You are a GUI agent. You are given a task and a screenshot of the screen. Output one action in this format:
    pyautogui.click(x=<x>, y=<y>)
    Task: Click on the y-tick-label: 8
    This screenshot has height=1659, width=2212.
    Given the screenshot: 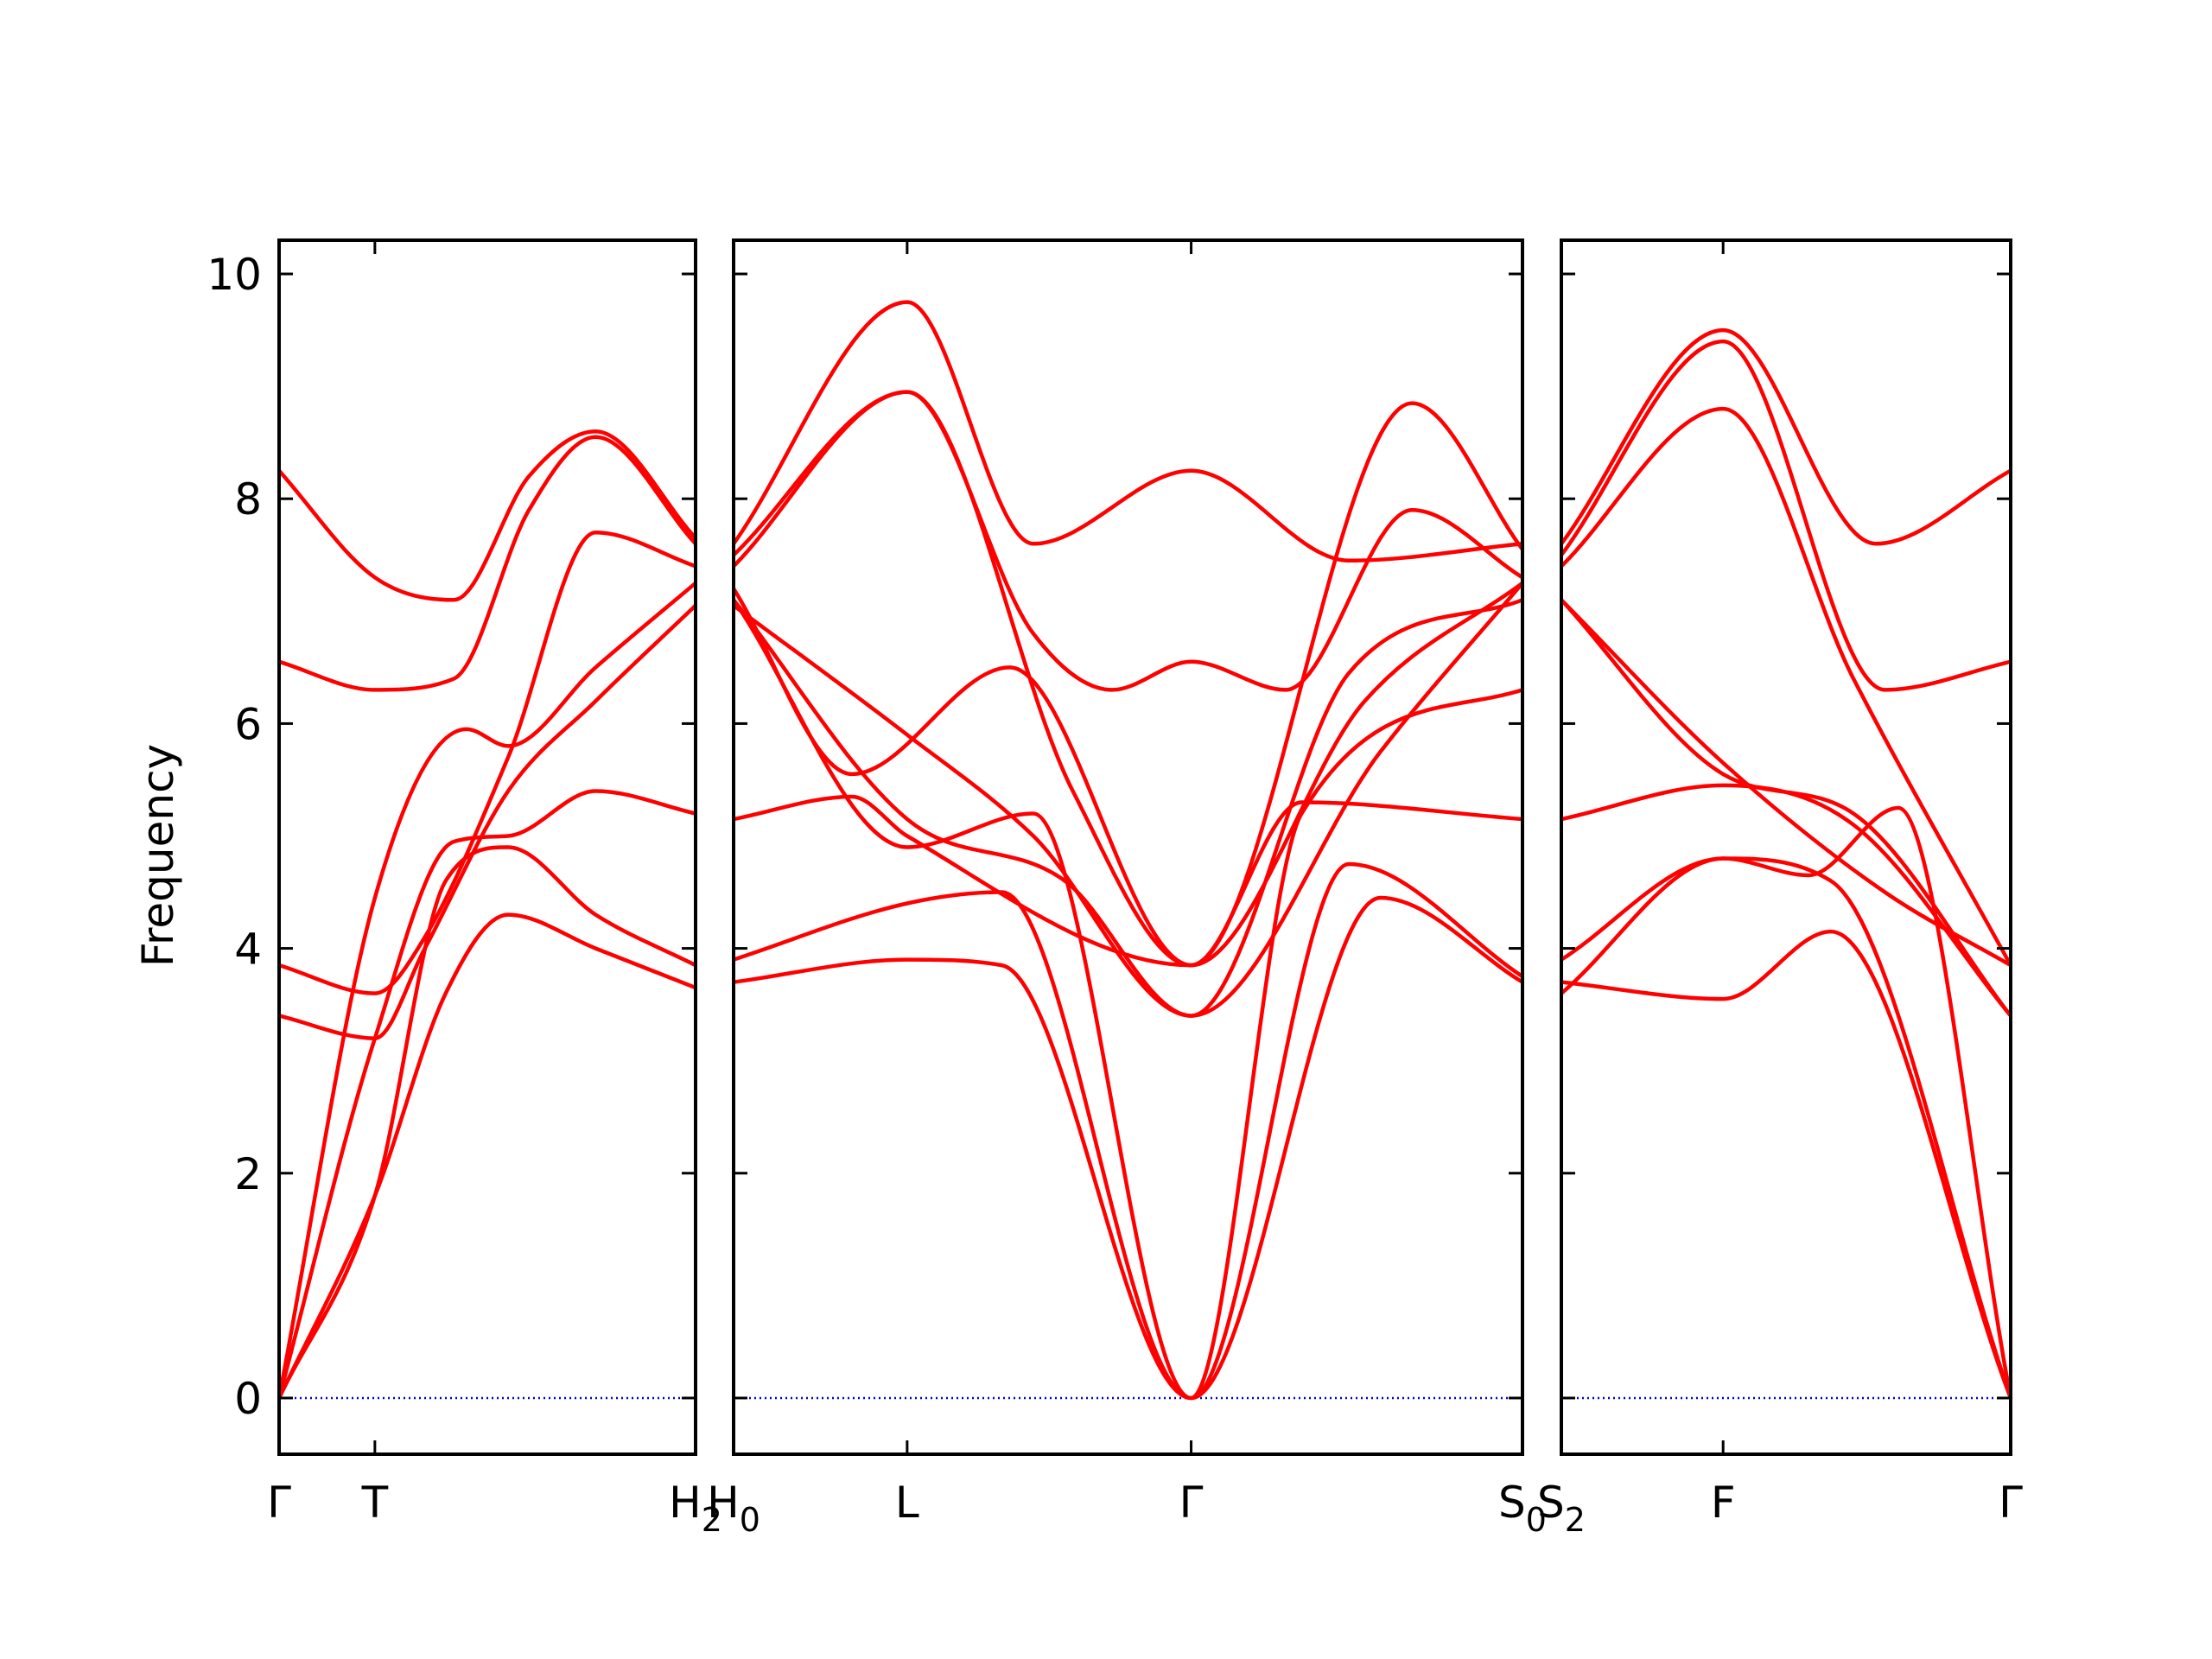 What is the action you would take?
    pyautogui.click(x=248, y=499)
    